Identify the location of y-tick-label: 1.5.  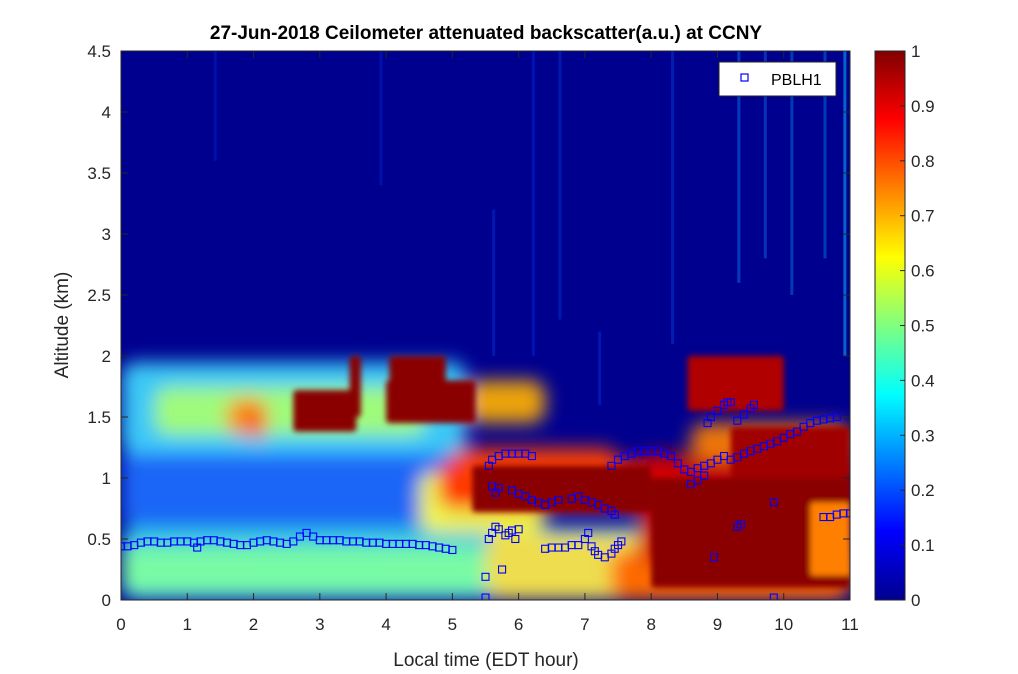
(99, 417).